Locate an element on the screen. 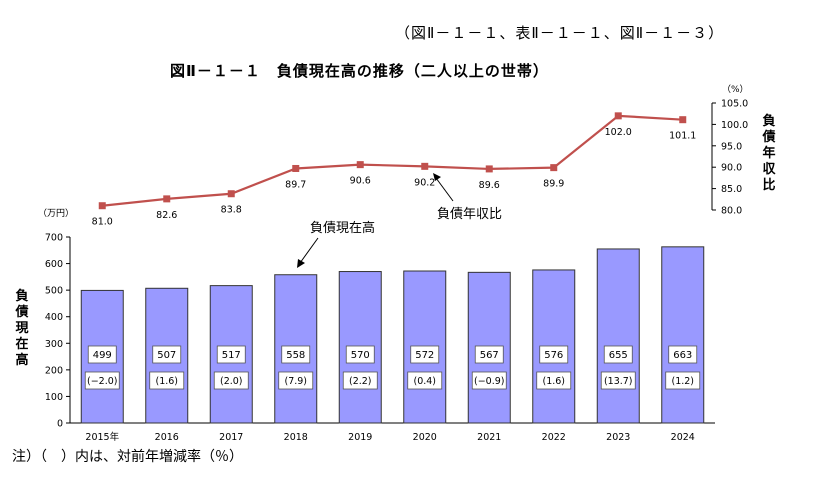 The width and height of the screenshot is (829, 482). bar-value-text: 567 is located at coordinates (489, 355).